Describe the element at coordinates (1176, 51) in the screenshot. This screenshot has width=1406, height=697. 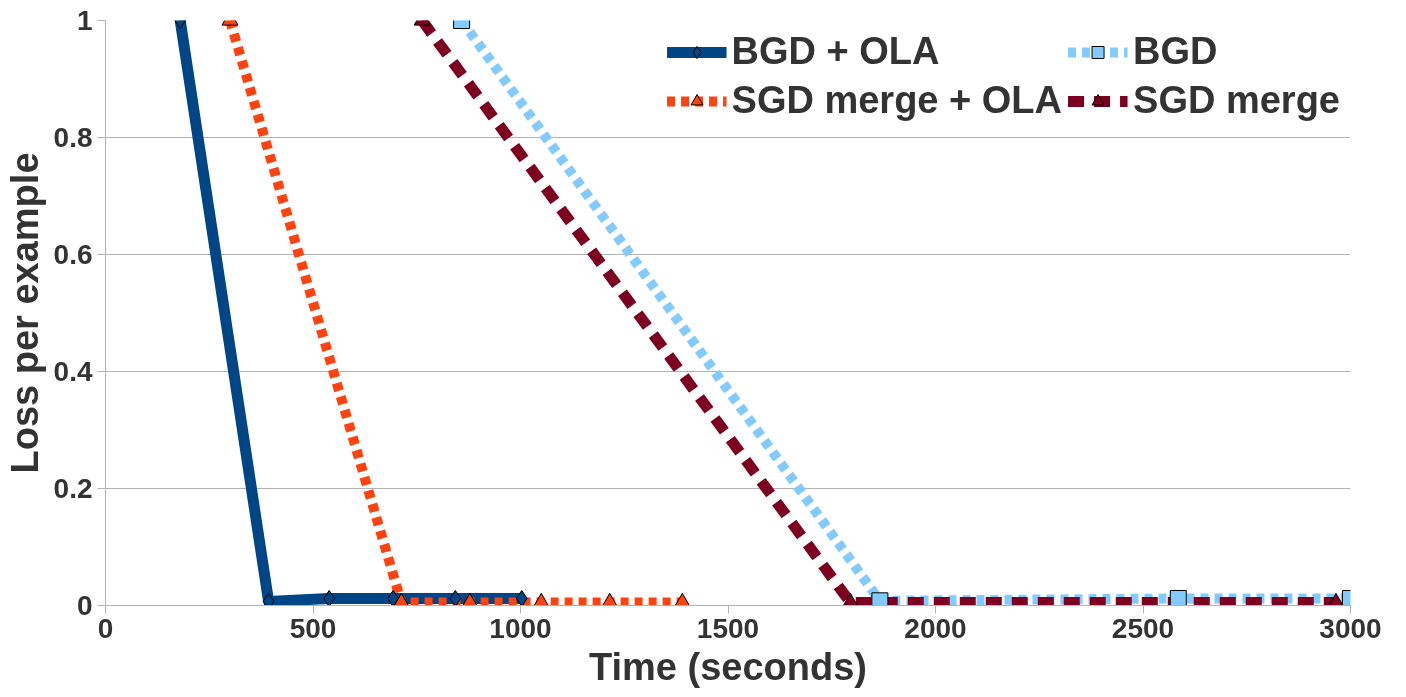
I see `legend-label: BGD` at that location.